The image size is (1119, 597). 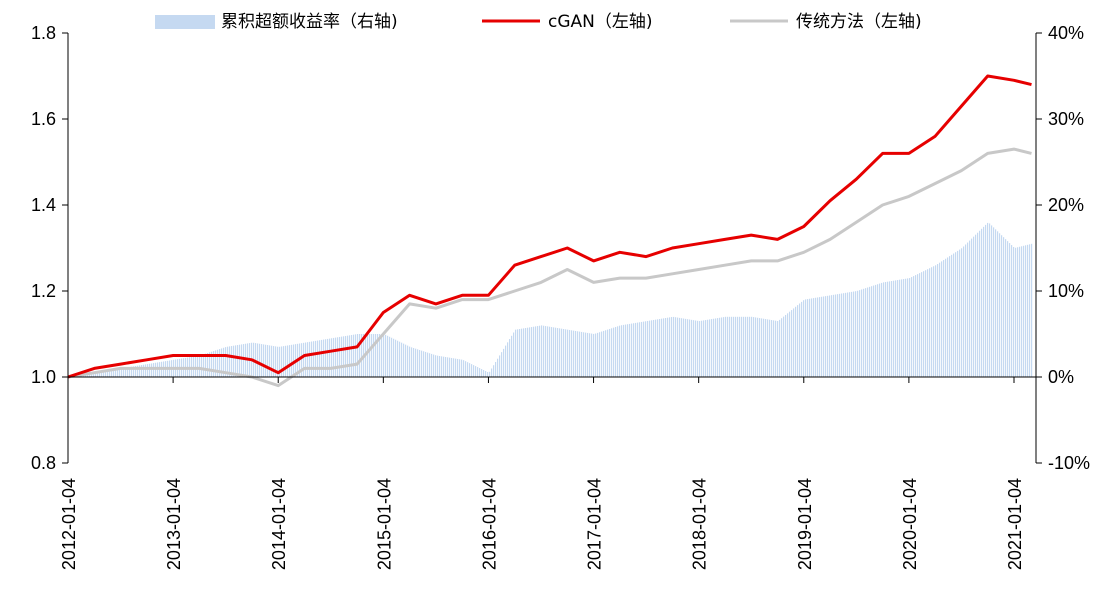 I want to click on left-tick-label: 1.2, so click(x=43, y=291).